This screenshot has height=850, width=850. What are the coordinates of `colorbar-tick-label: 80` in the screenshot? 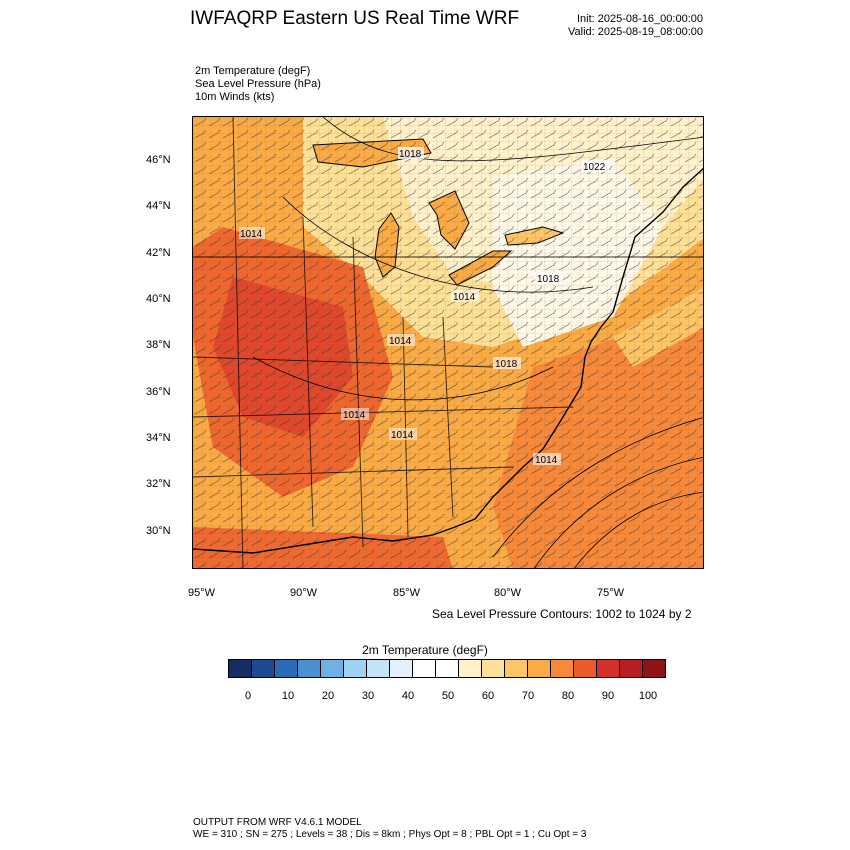 It's located at (568, 696).